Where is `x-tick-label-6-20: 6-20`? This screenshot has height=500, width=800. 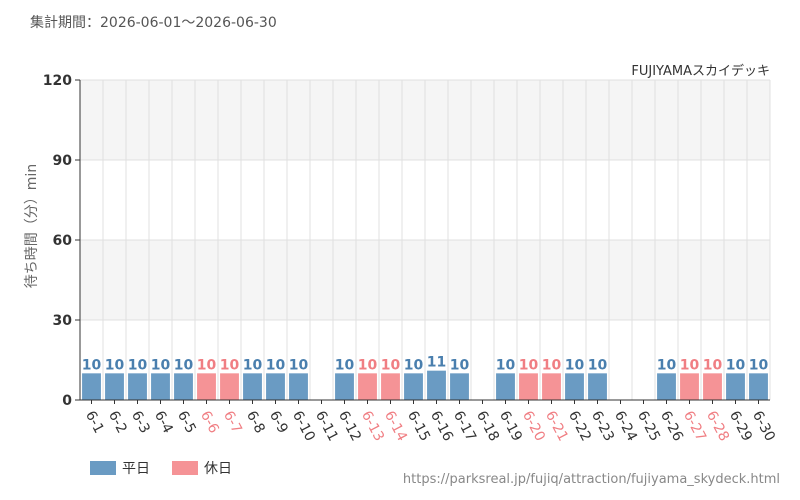
x-tick-label-6-20: 6-20 is located at coordinates (533, 426).